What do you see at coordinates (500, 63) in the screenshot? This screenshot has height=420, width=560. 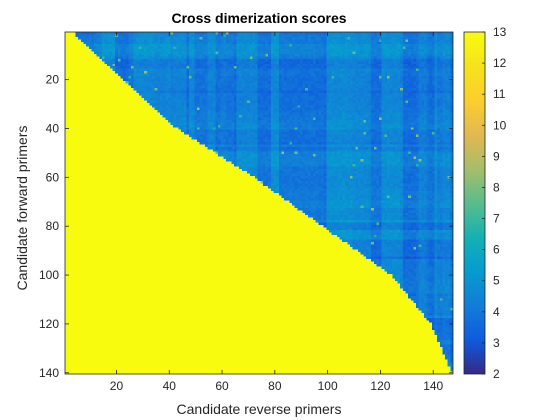 I see `colorbar-tick-label: 12` at bounding box center [500, 63].